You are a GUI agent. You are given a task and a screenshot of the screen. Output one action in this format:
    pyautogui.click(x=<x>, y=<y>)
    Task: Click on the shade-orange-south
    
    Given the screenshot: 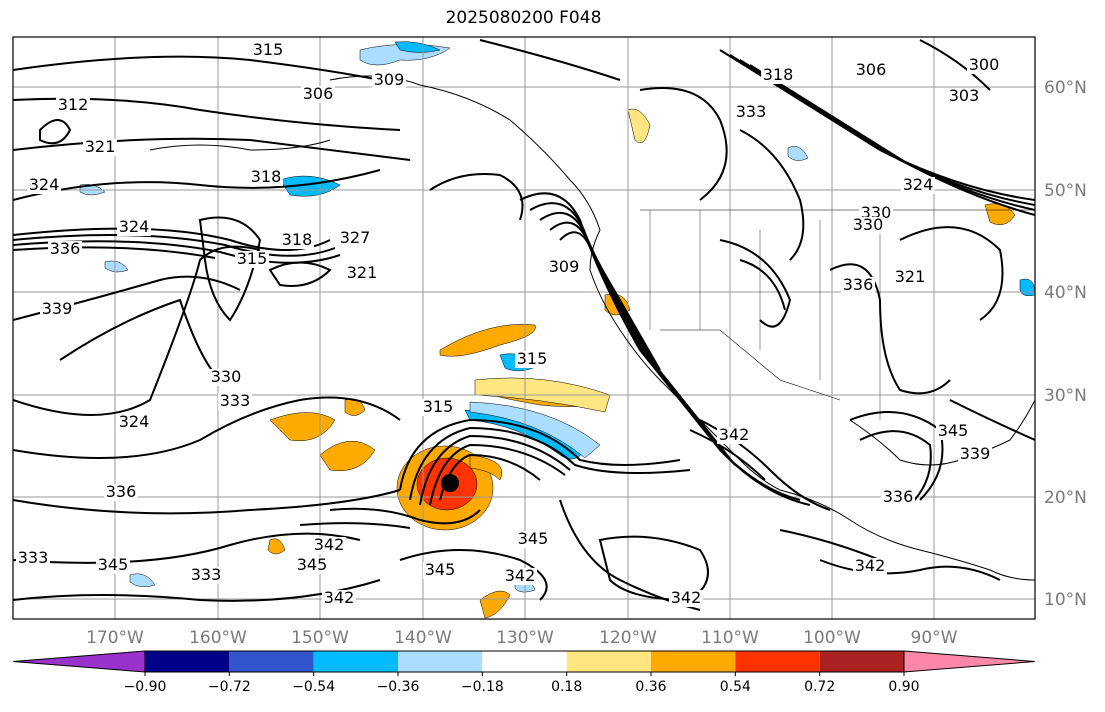 What is the action you would take?
    pyautogui.click(x=495, y=604)
    